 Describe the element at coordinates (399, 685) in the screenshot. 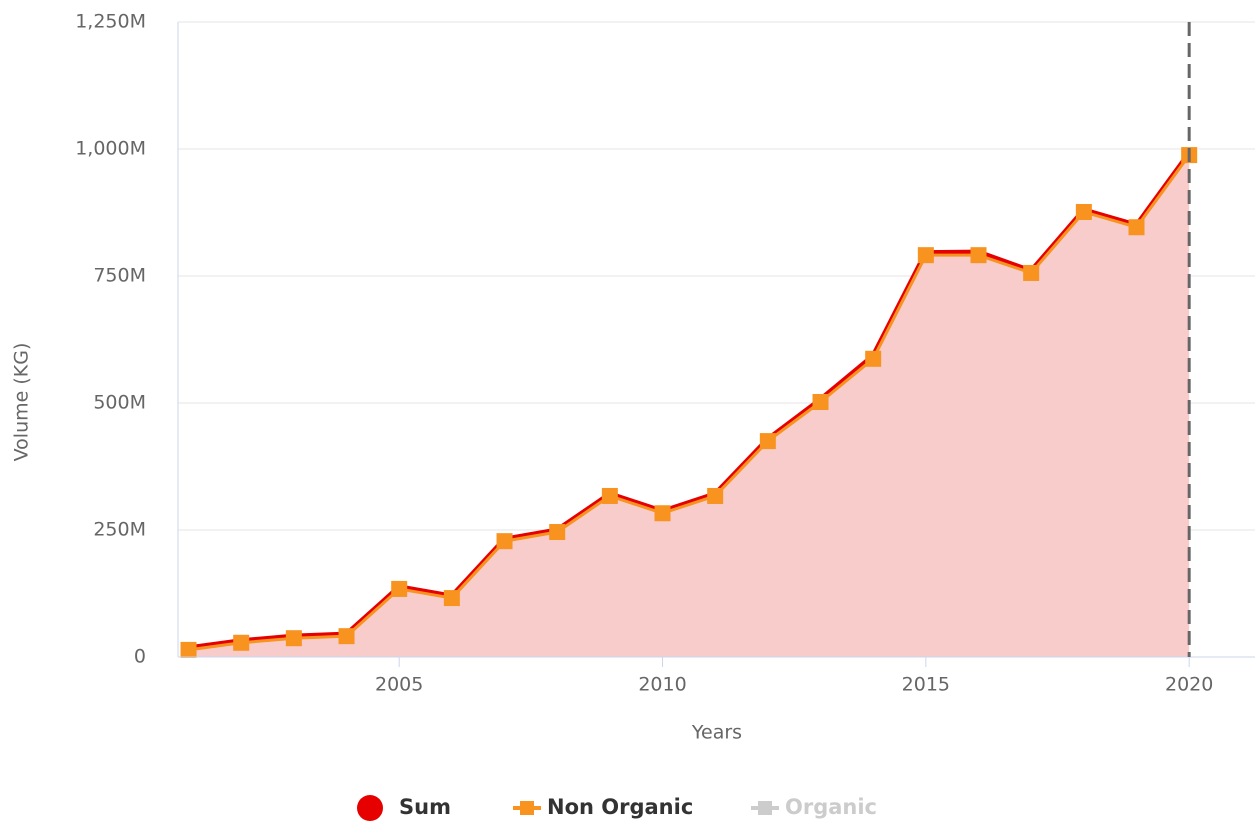

I see `x-tick-label: 2005` at that location.